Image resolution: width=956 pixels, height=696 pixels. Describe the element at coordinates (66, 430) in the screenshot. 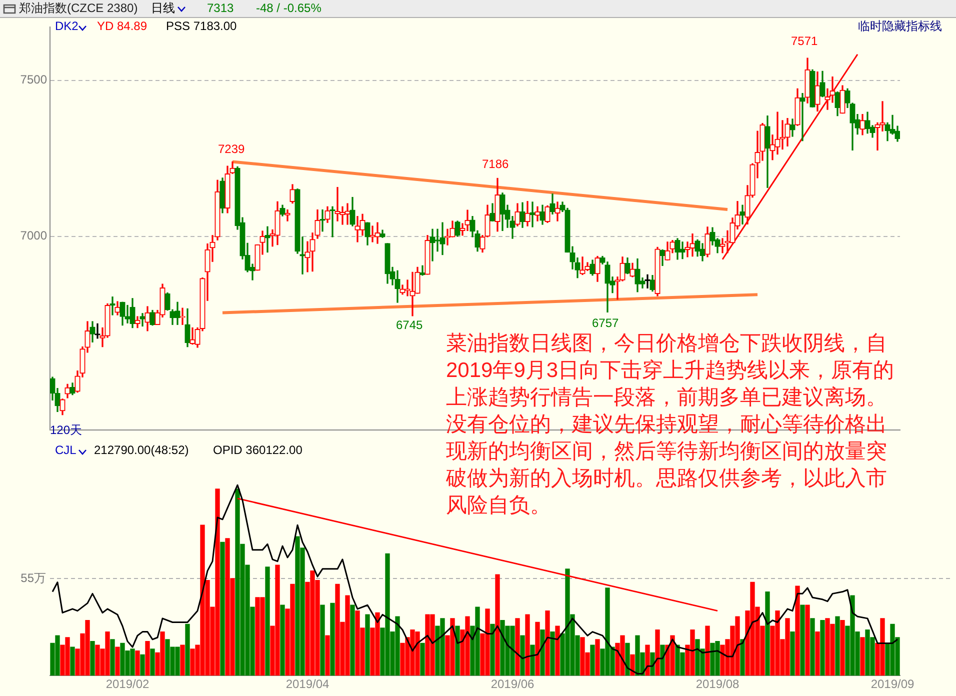

I see `annotation: 120天` at that location.